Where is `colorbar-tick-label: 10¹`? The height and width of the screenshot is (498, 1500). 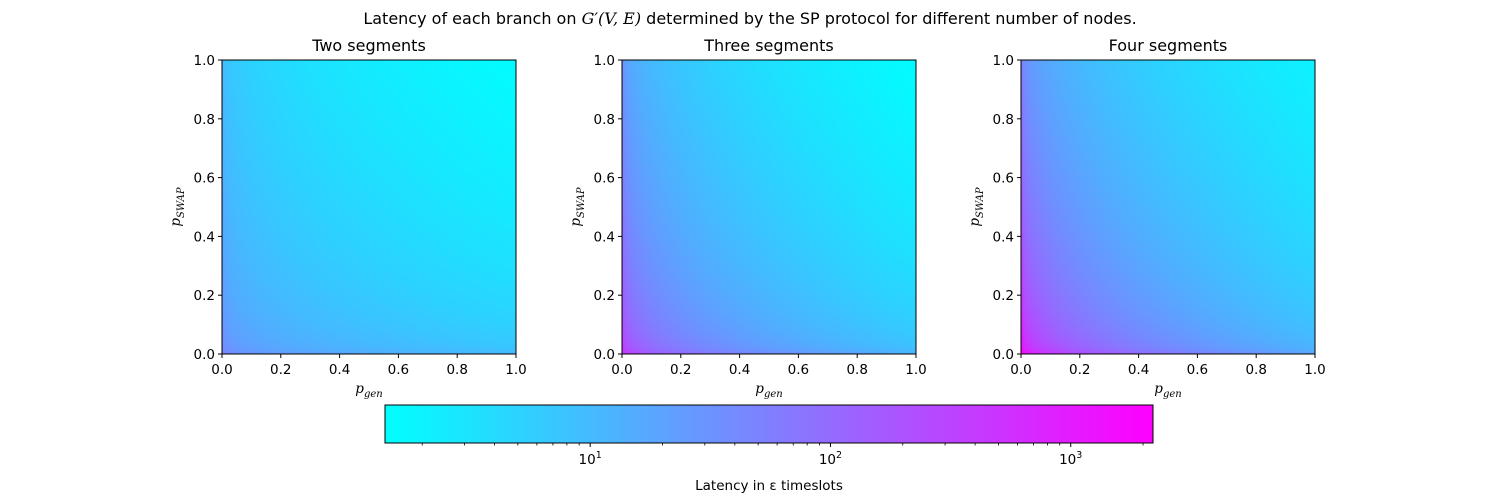 colorbar-tick-label: 10¹ is located at coordinates (590, 459).